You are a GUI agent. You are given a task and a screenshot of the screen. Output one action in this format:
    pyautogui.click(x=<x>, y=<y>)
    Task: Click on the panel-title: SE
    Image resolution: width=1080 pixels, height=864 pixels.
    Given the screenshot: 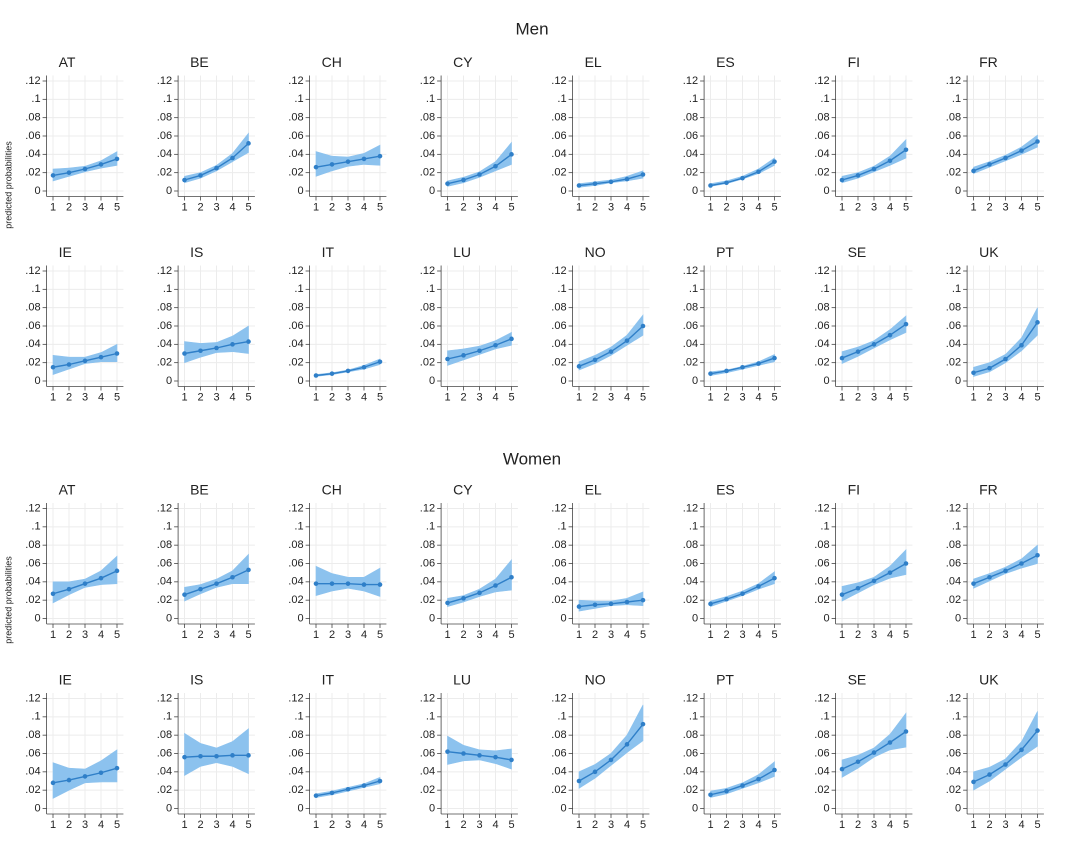 What is the action you would take?
    pyautogui.click(x=857, y=680)
    